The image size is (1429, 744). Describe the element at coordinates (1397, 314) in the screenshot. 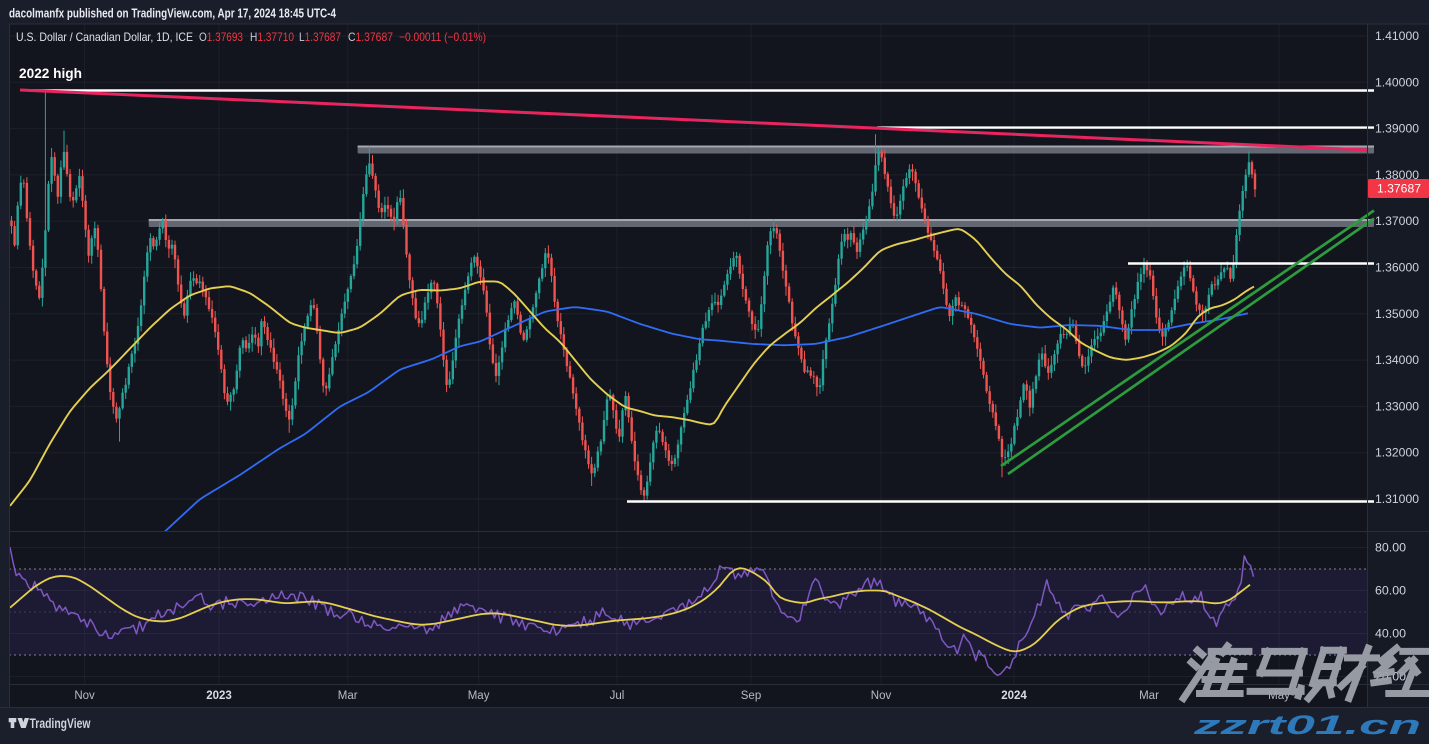

I see `svg-text: 1.35000` at that location.